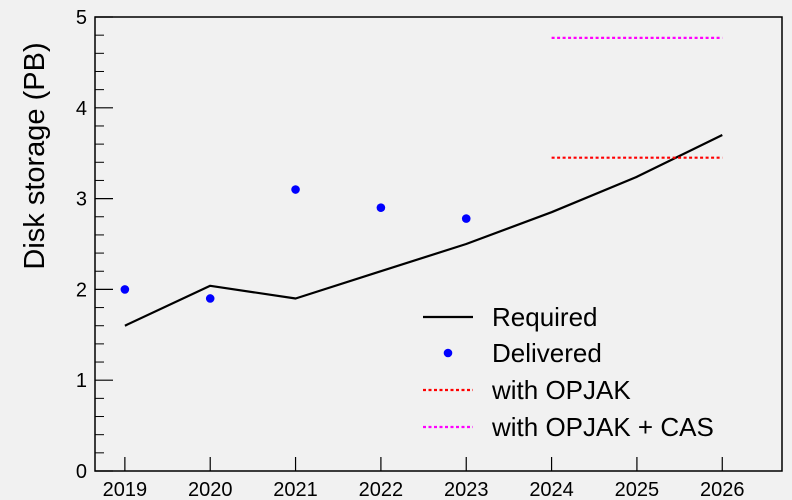 The width and height of the screenshot is (792, 500). I want to click on legend-label-with-opjak: with OPJAK, so click(561, 390).